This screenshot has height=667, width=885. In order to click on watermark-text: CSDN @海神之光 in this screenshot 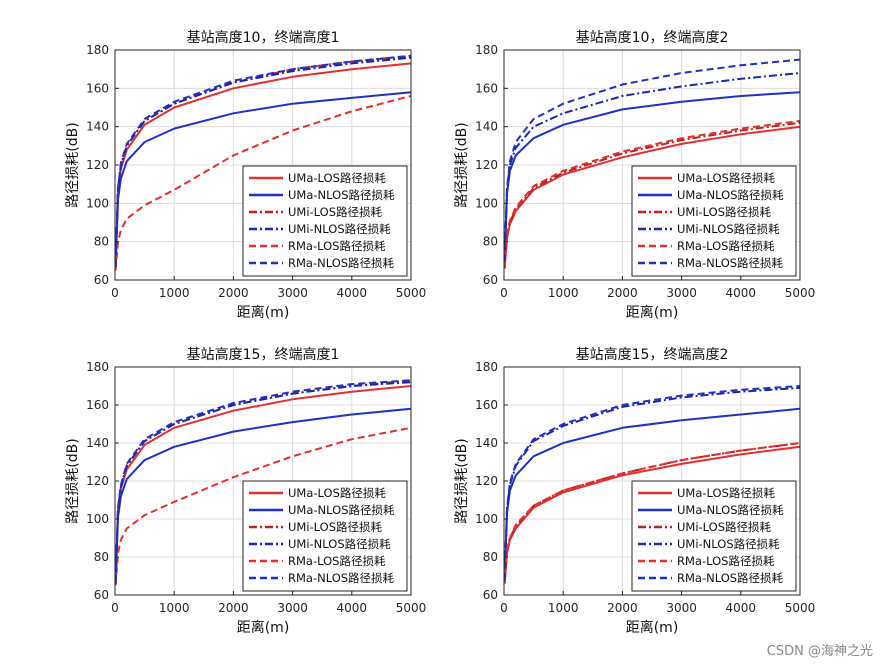, I will do `click(819, 651)`.